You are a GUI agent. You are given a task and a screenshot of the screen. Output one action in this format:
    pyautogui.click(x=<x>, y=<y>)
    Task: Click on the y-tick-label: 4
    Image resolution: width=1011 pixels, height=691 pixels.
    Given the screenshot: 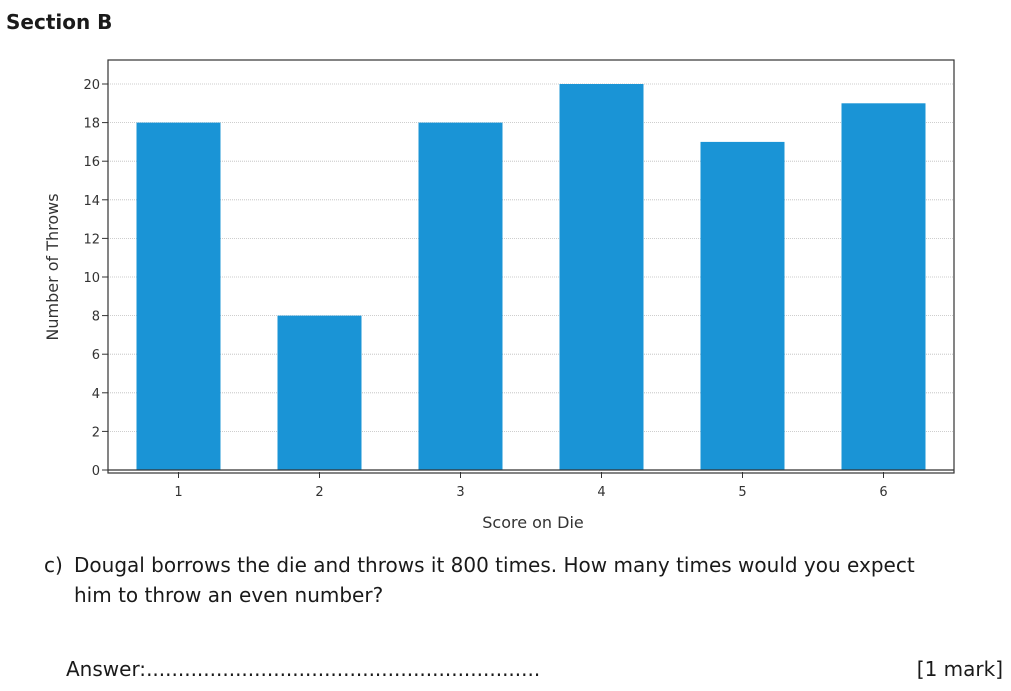 What is the action you would take?
    pyautogui.click(x=96, y=394)
    